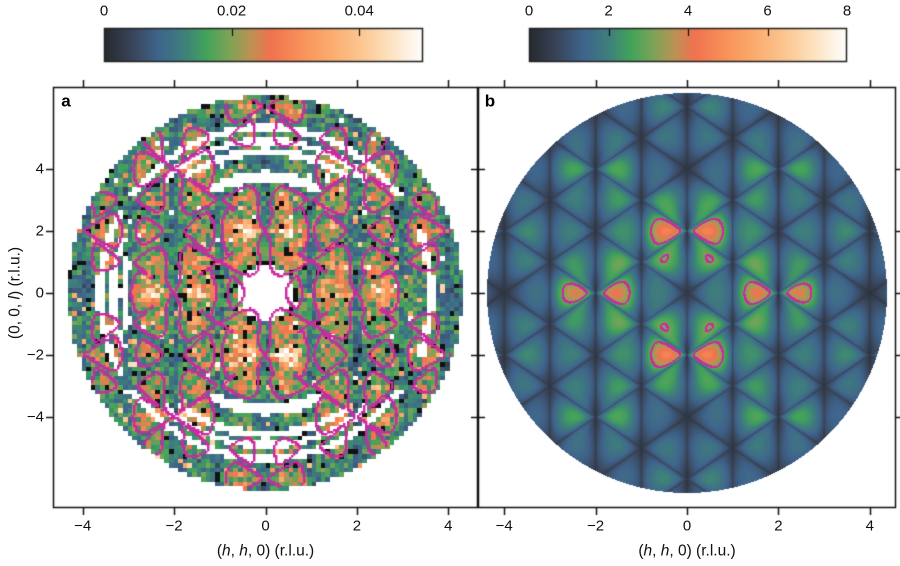  Describe the element at coordinates (15, 298) in the screenshot. I see `axis-variable: l` at that location.